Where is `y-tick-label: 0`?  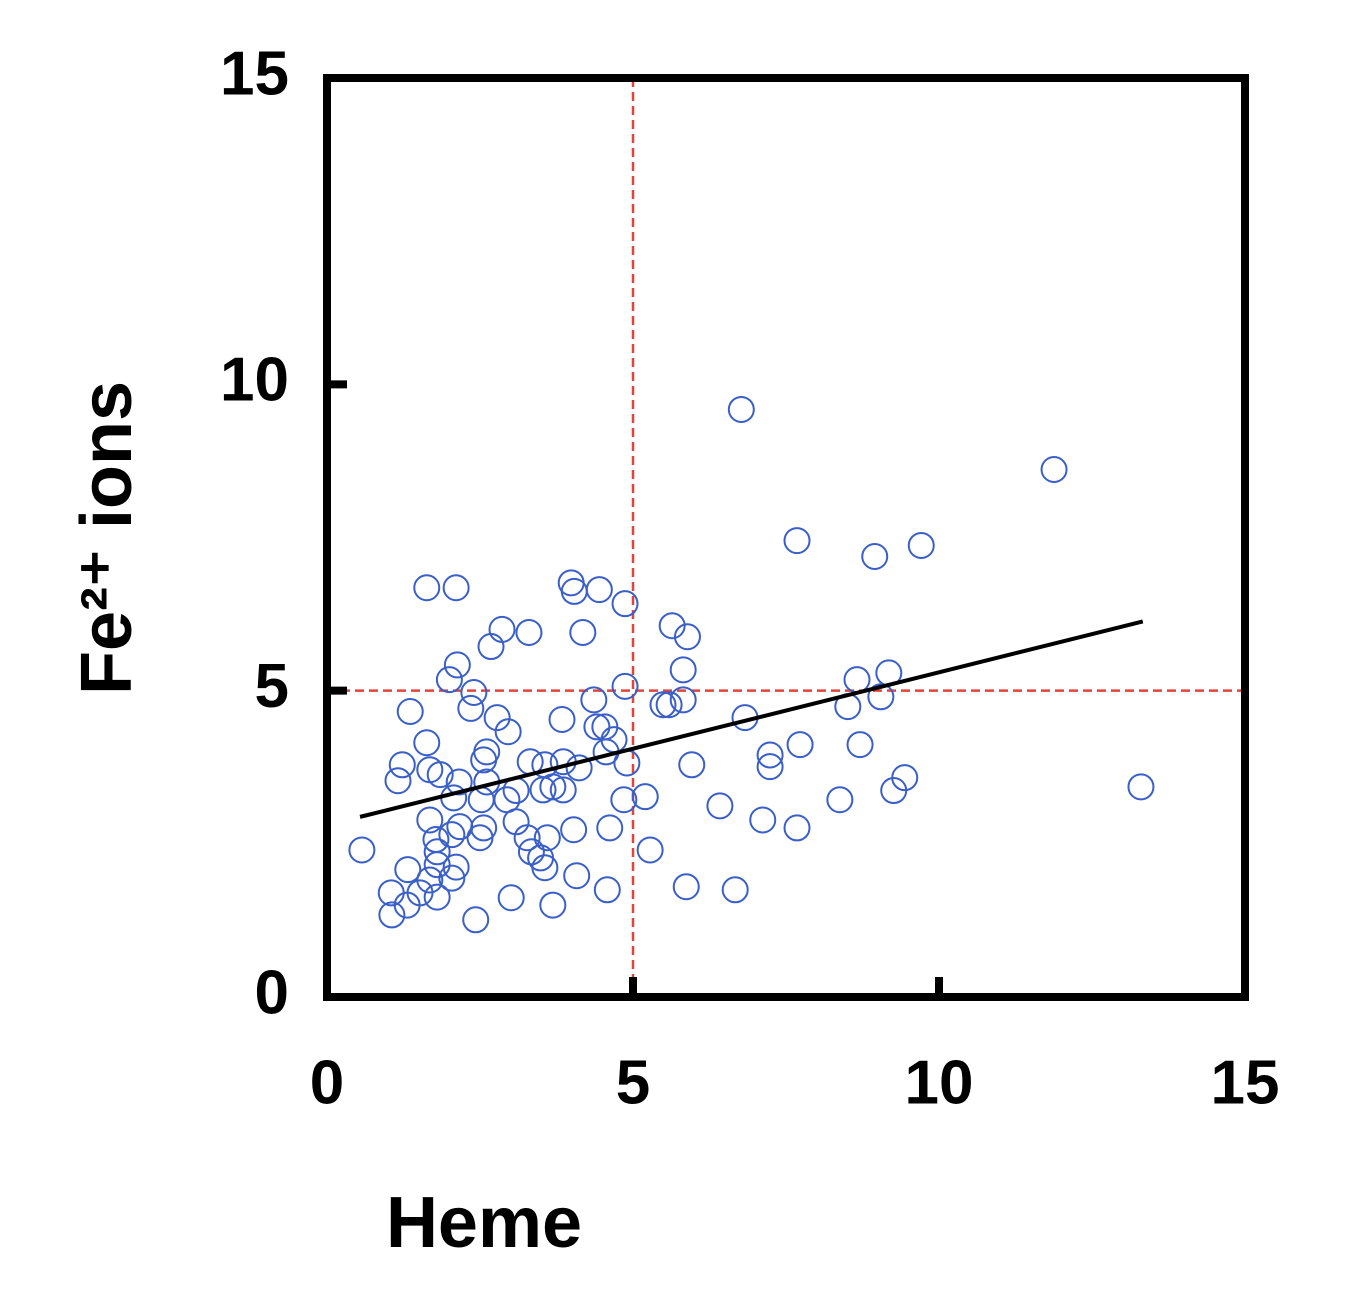 y-tick-label: 0 is located at coordinates (272, 992).